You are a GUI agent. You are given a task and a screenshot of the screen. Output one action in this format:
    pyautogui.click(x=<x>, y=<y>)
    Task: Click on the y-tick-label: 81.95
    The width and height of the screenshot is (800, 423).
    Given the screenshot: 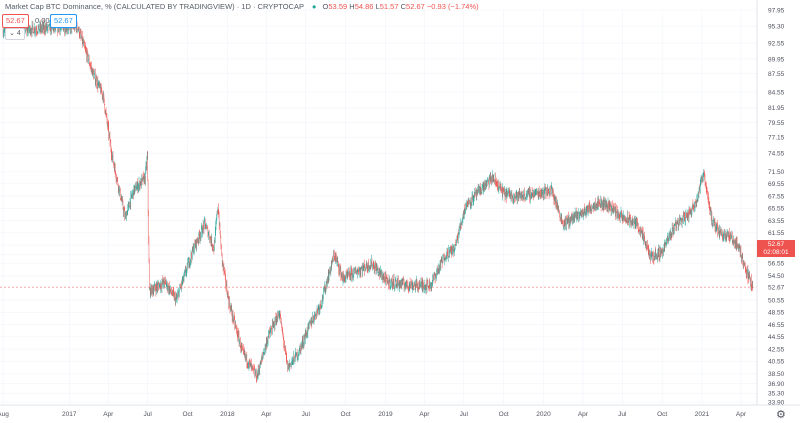 What is the action you would take?
    pyautogui.click(x=776, y=108)
    